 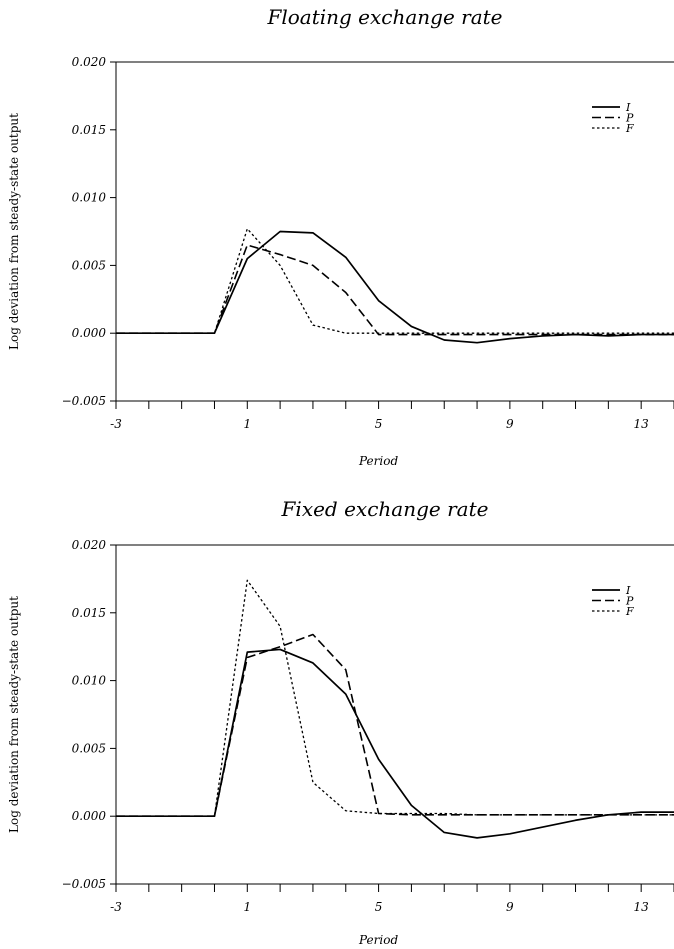 I want to click on series-line-F, so click(x=395, y=281).